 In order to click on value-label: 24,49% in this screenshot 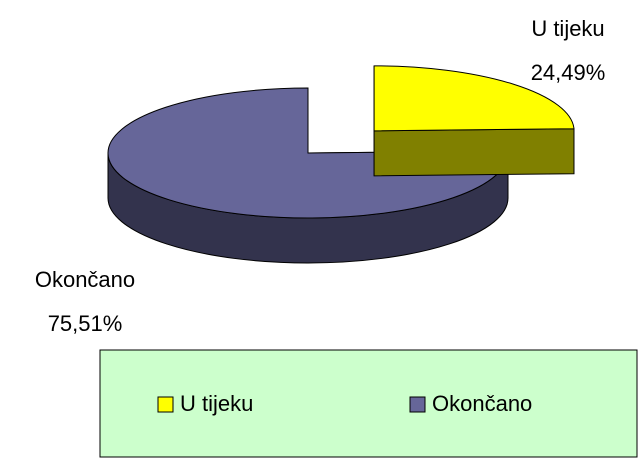, I will do `click(568, 72)`.